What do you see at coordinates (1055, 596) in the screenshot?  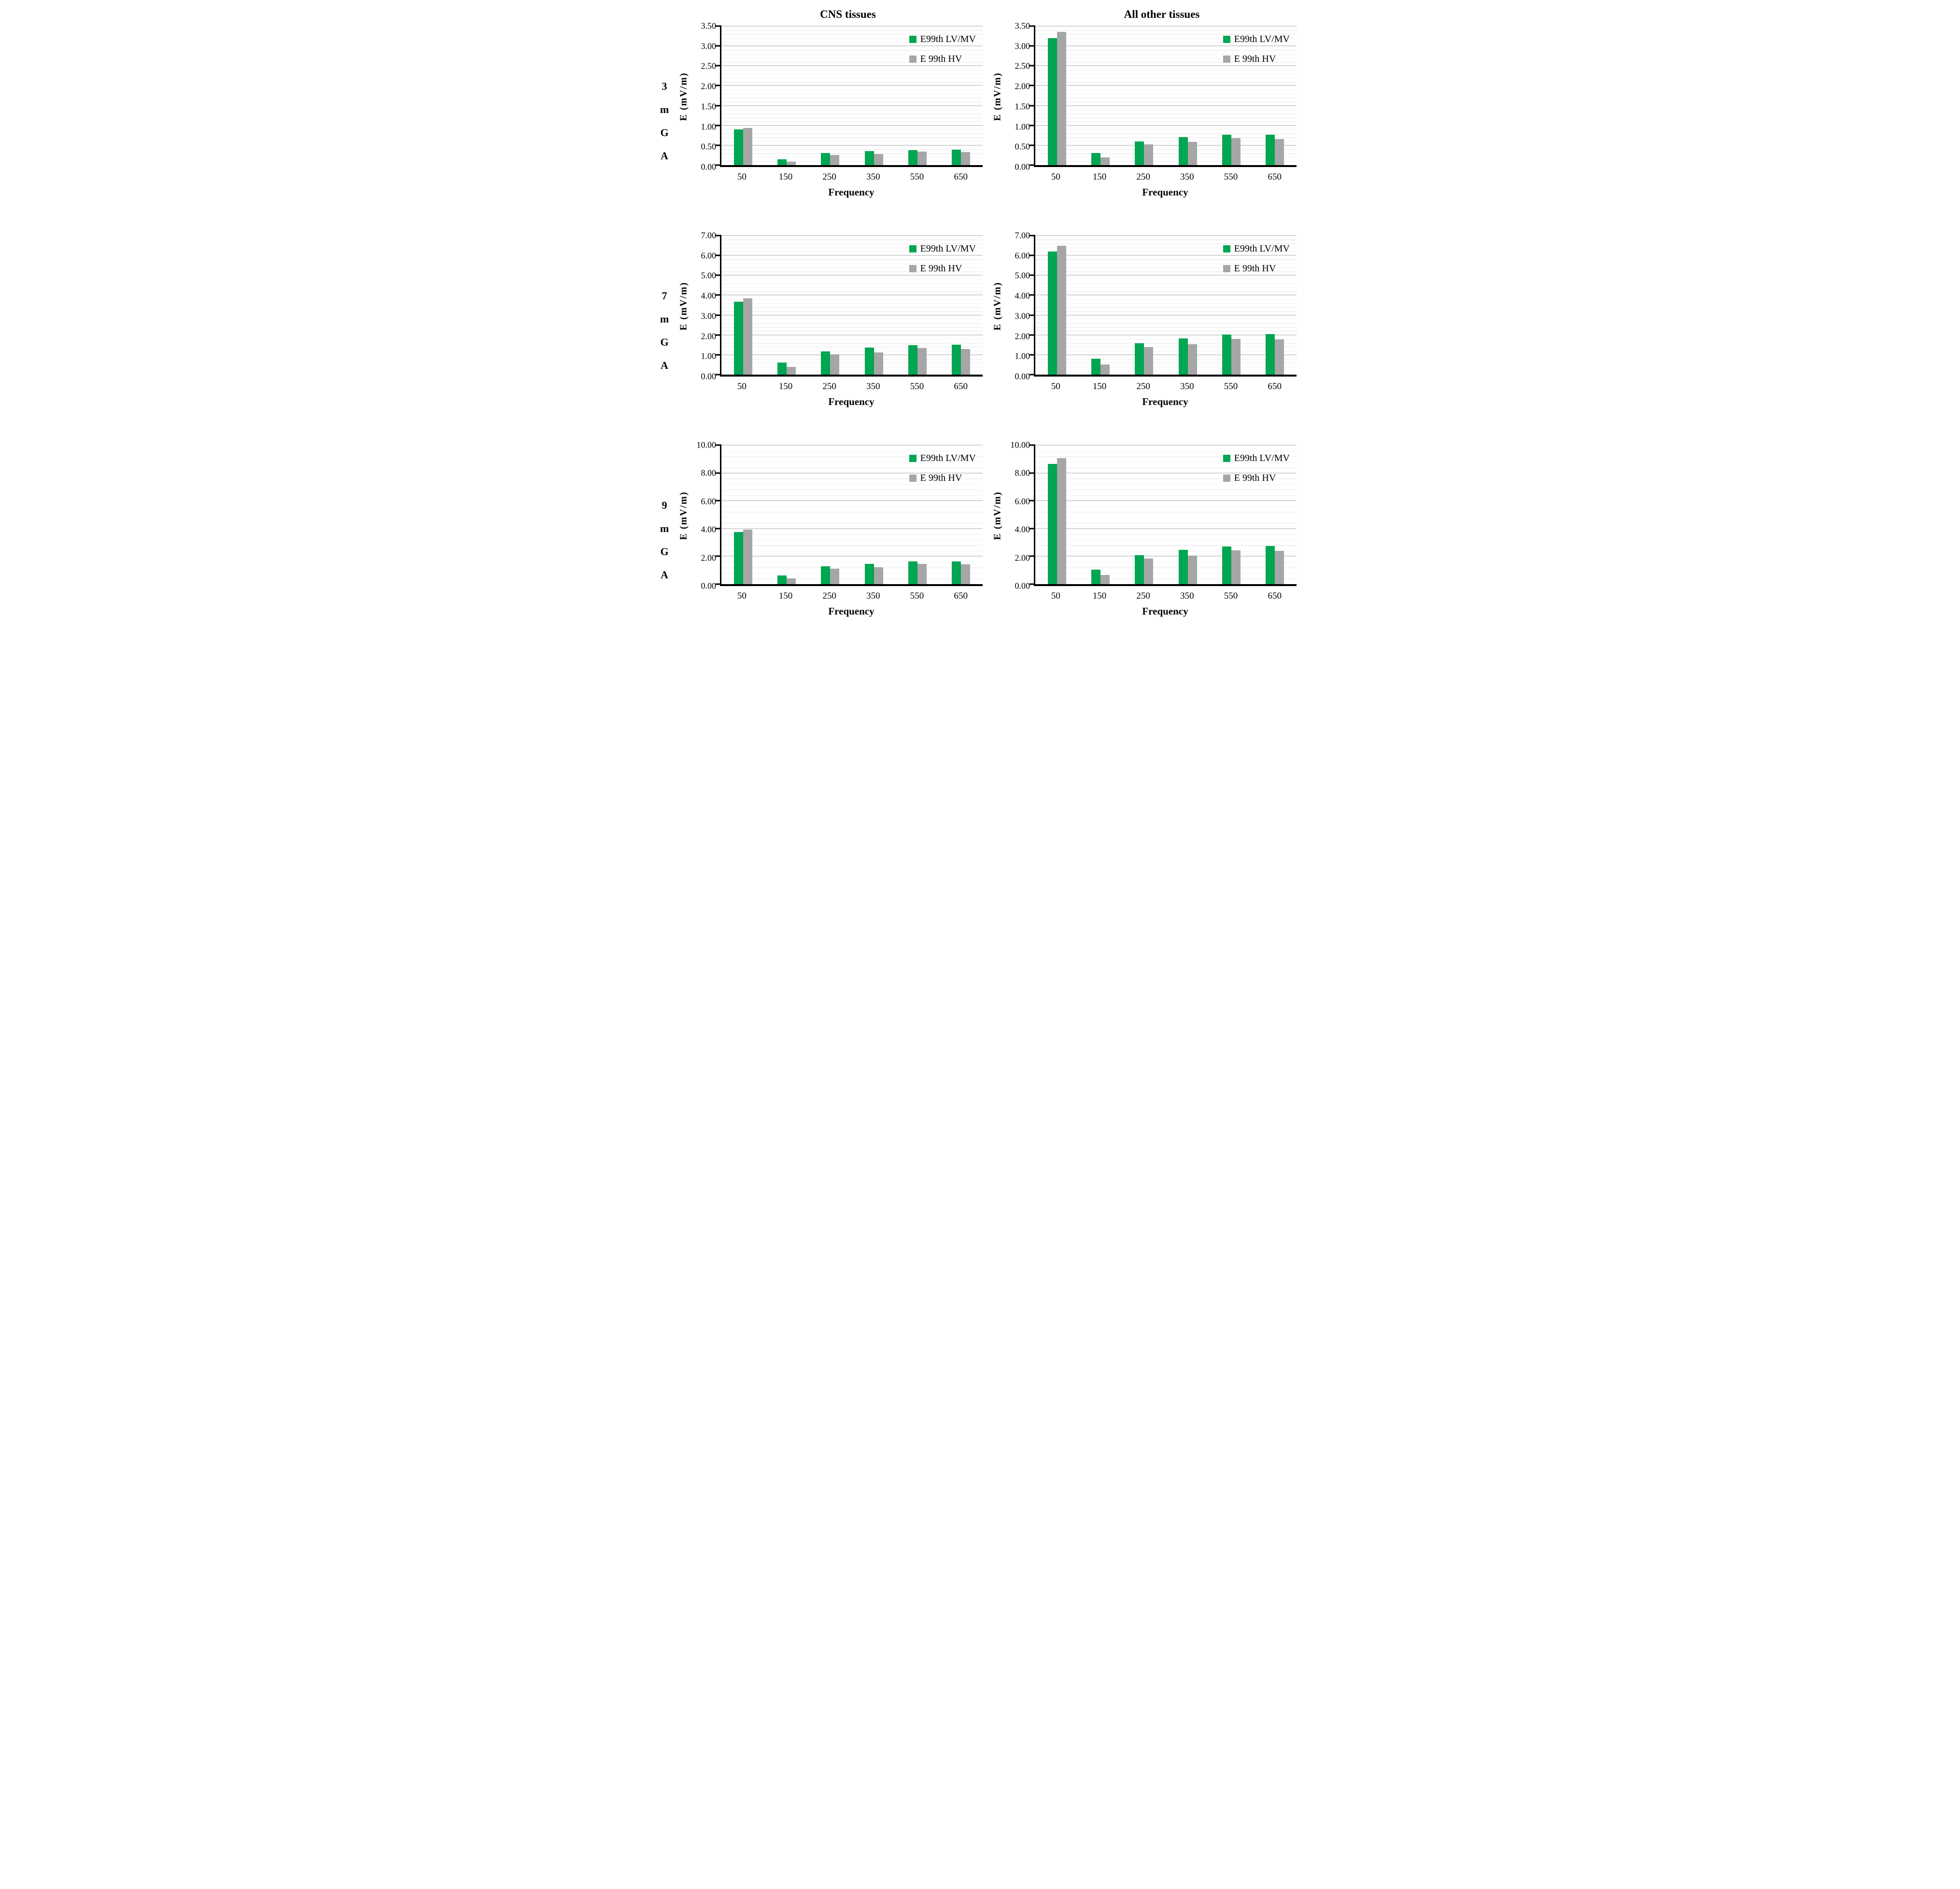 I see `x-tick-label: 50` at bounding box center [1055, 596].